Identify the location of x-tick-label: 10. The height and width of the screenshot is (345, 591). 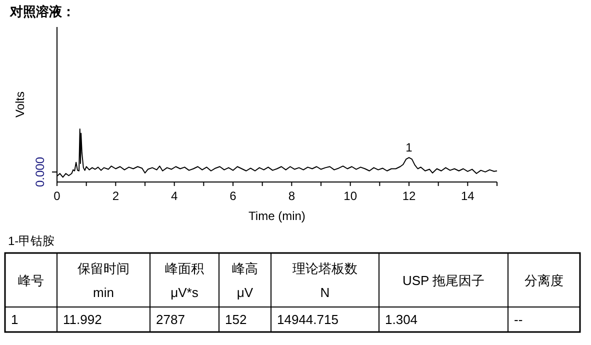
(351, 196).